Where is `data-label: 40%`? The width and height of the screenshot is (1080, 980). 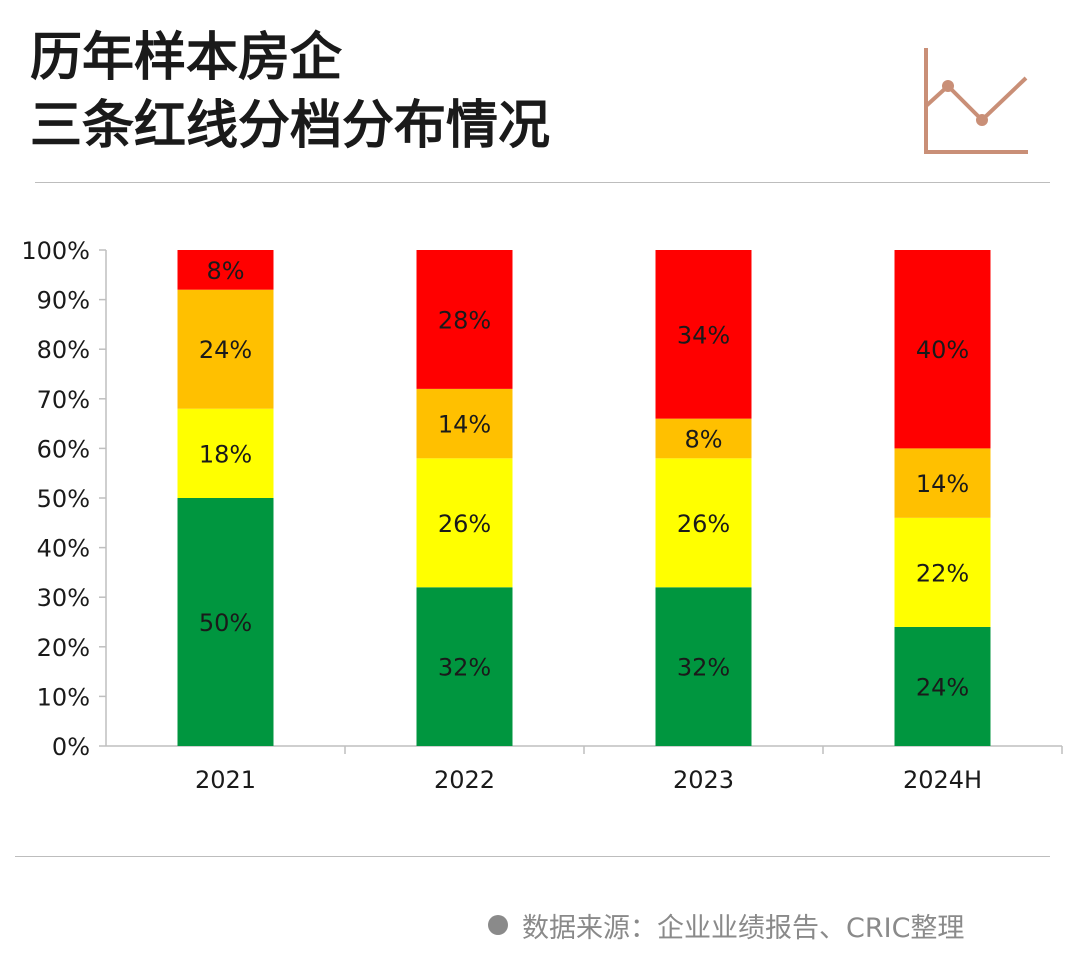 data-label: 40% is located at coordinates (942, 350).